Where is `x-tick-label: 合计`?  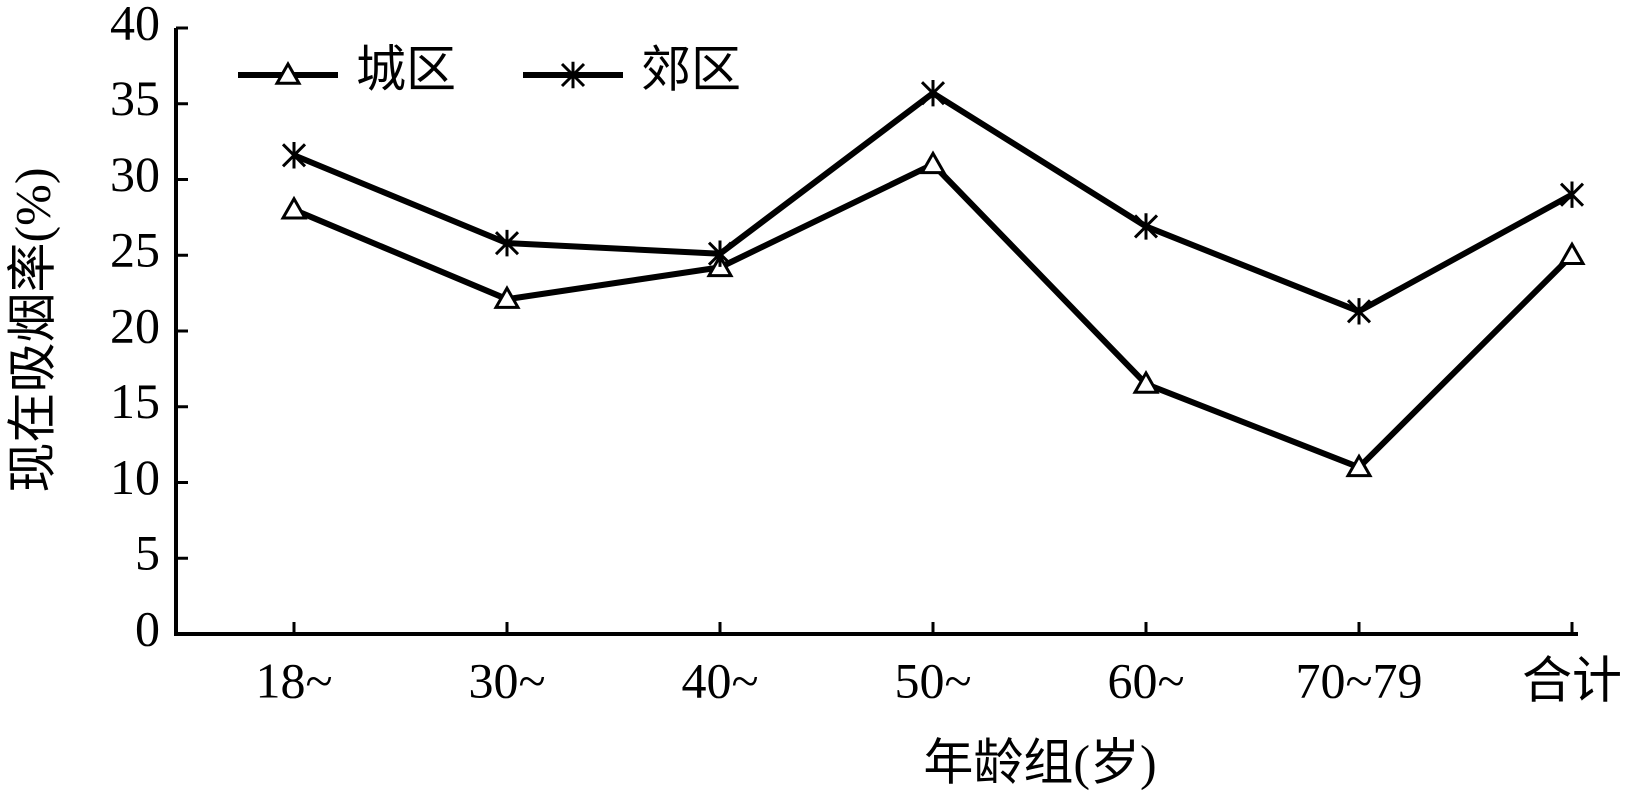 x-tick-label: 合计 is located at coordinates (1572, 680).